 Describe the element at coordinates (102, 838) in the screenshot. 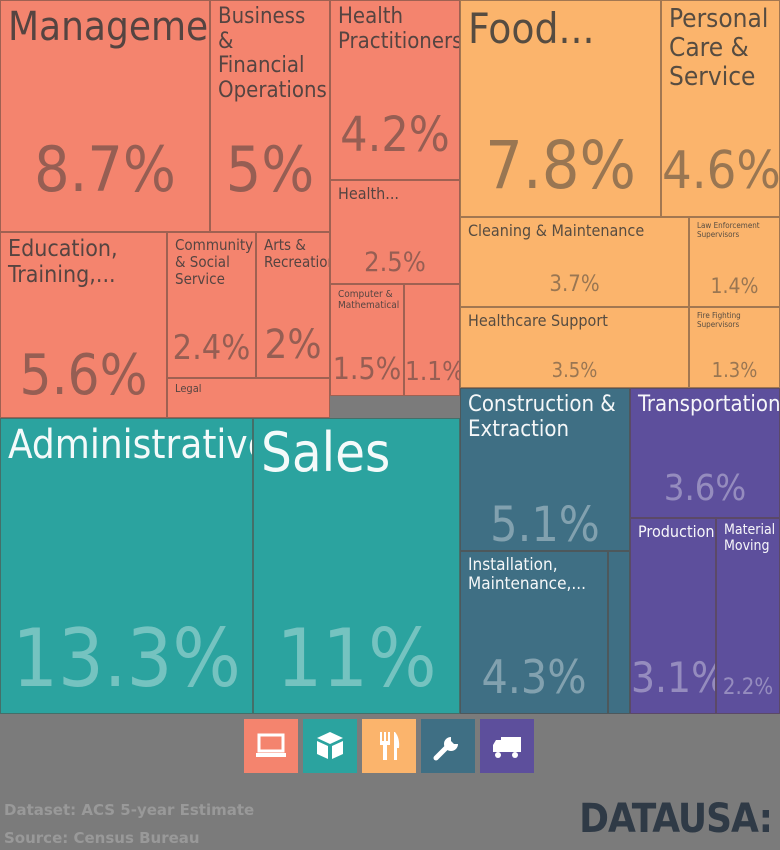

I see `source-note: Source: Census Bureau` at that location.